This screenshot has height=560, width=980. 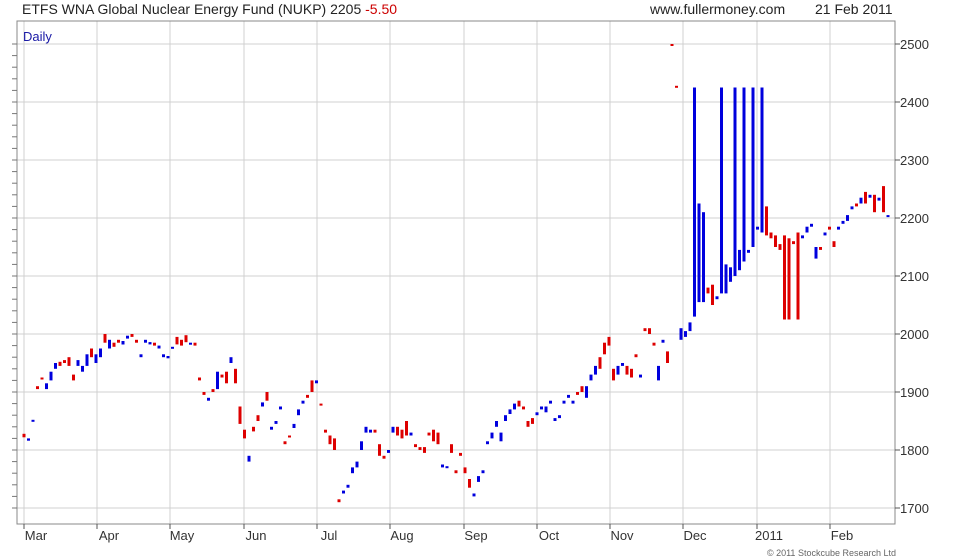 What do you see at coordinates (854, 9) in the screenshot?
I see `chart-date: 21 Feb 2011` at bounding box center [854, 9].